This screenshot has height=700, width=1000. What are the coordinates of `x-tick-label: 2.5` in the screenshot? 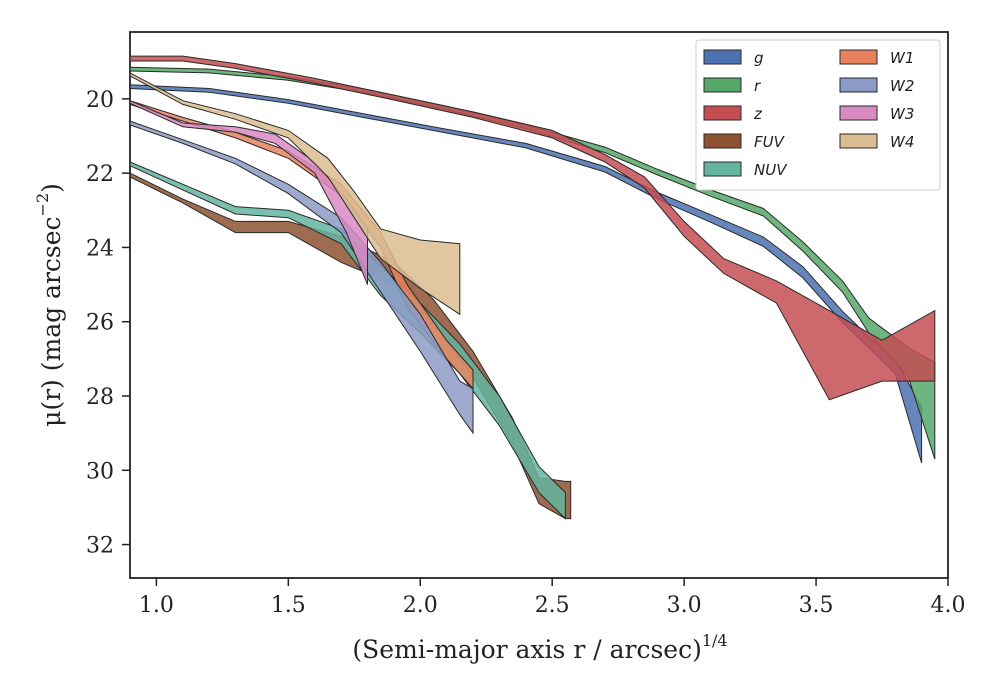 It's located at (552, 605).